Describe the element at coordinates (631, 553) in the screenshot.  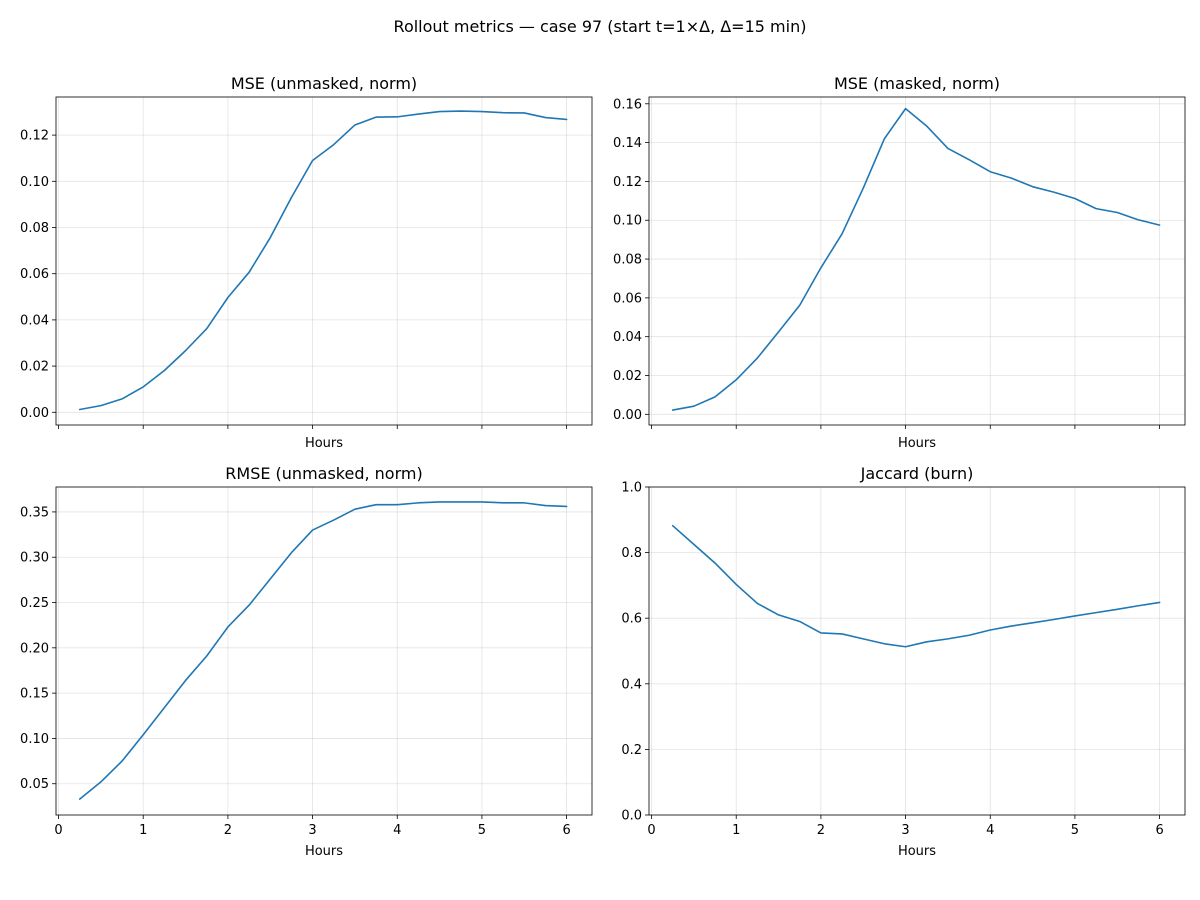
I see `y-tick-label: 0.8` at that location.